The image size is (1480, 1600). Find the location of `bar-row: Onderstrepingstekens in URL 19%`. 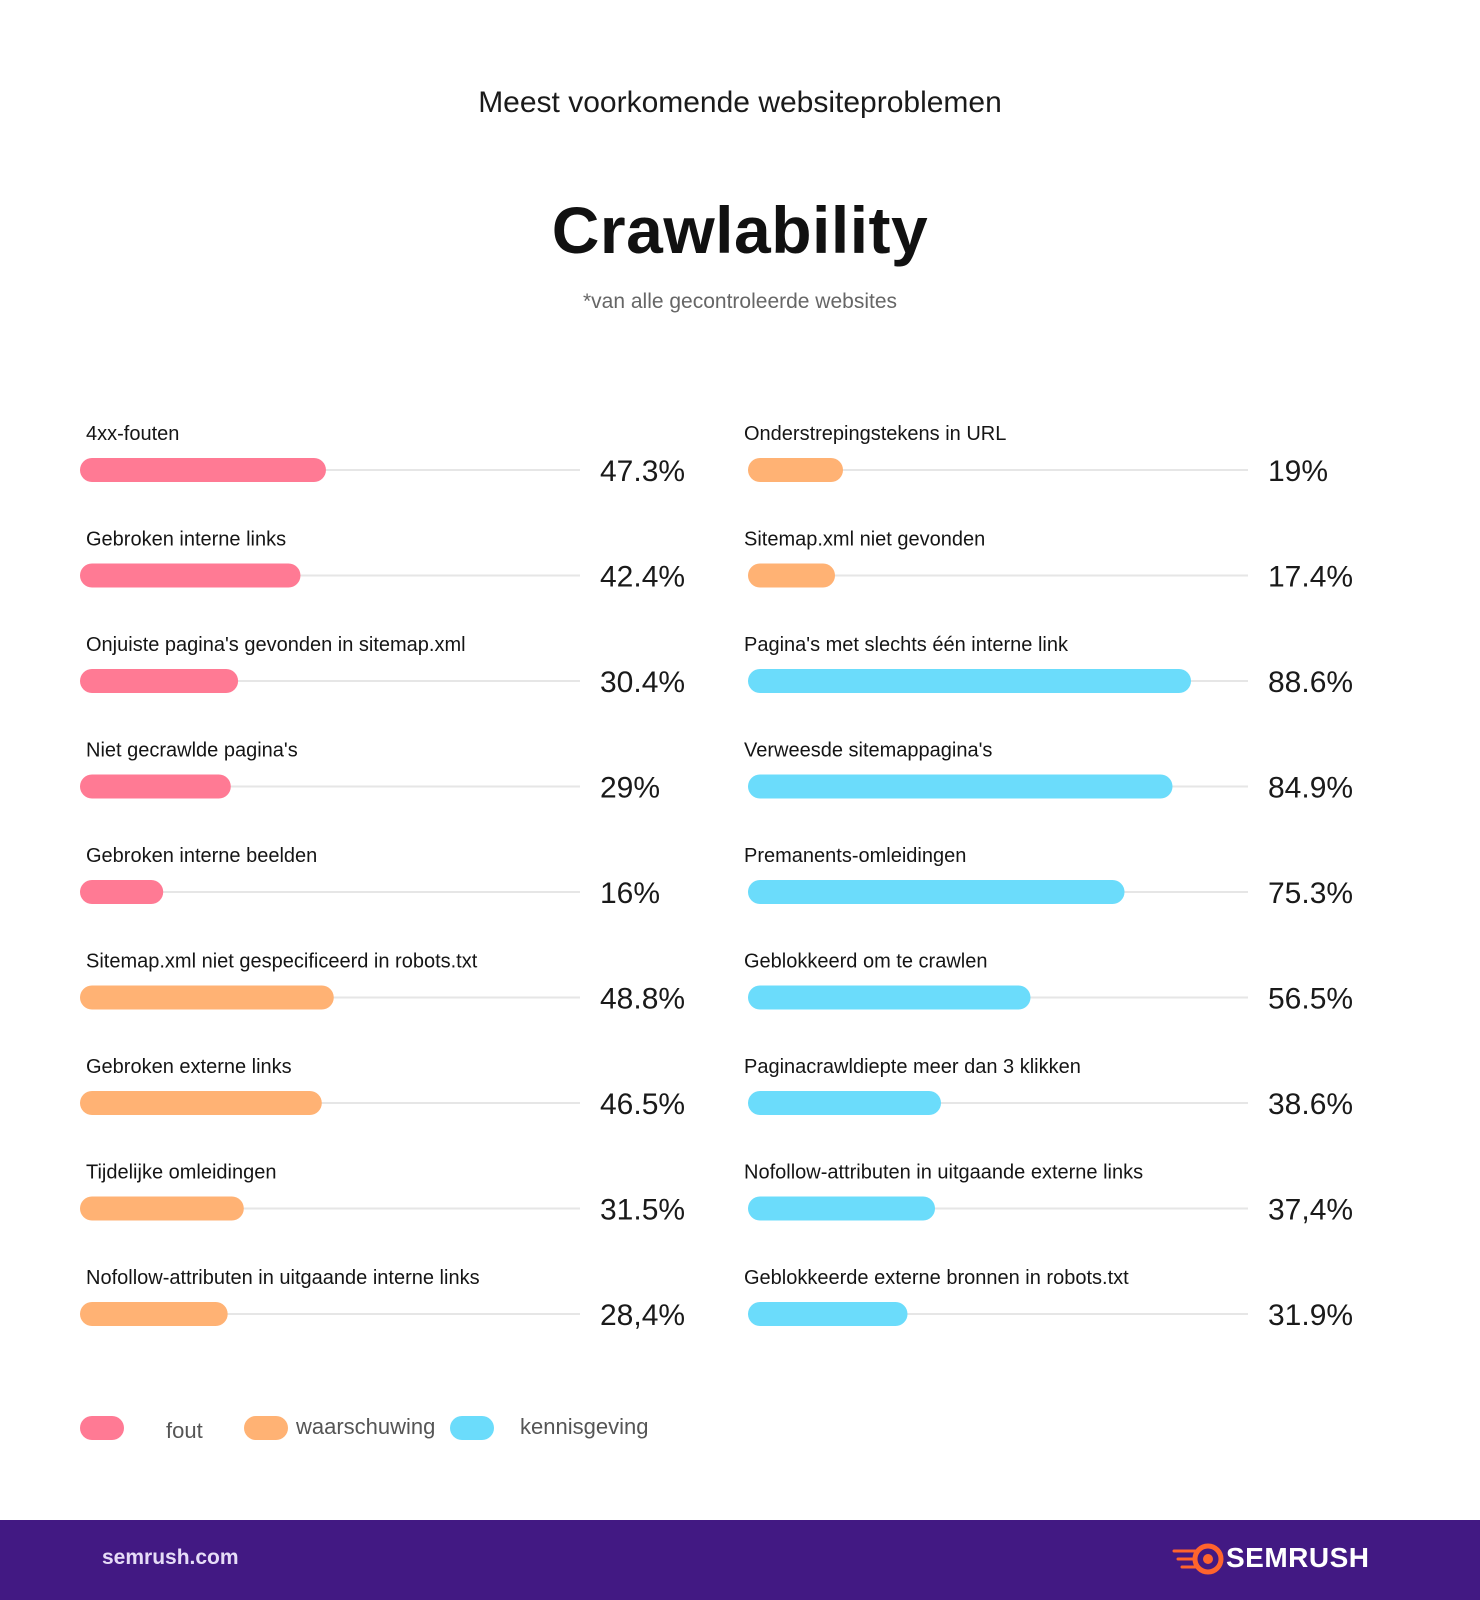

bar-row: Onderstrepingstekens in URL 19% is located at coordinates (1036, 455).